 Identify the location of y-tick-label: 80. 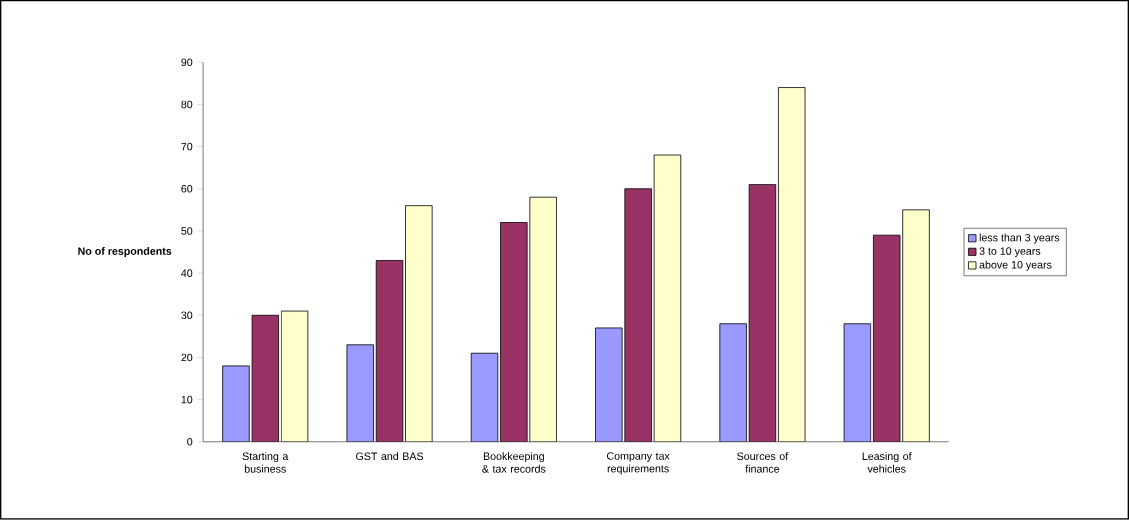
(187, 104).